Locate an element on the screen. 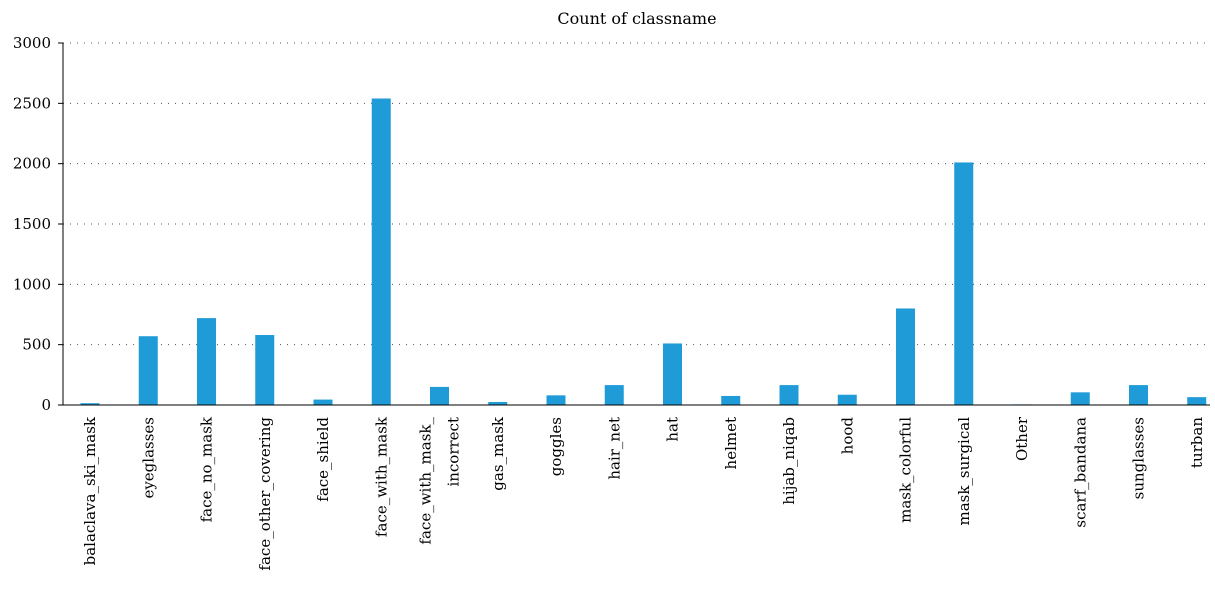 This screenshot has height=590, width=1215. y-tick-label: 0 is located at coordinates (46, 405).